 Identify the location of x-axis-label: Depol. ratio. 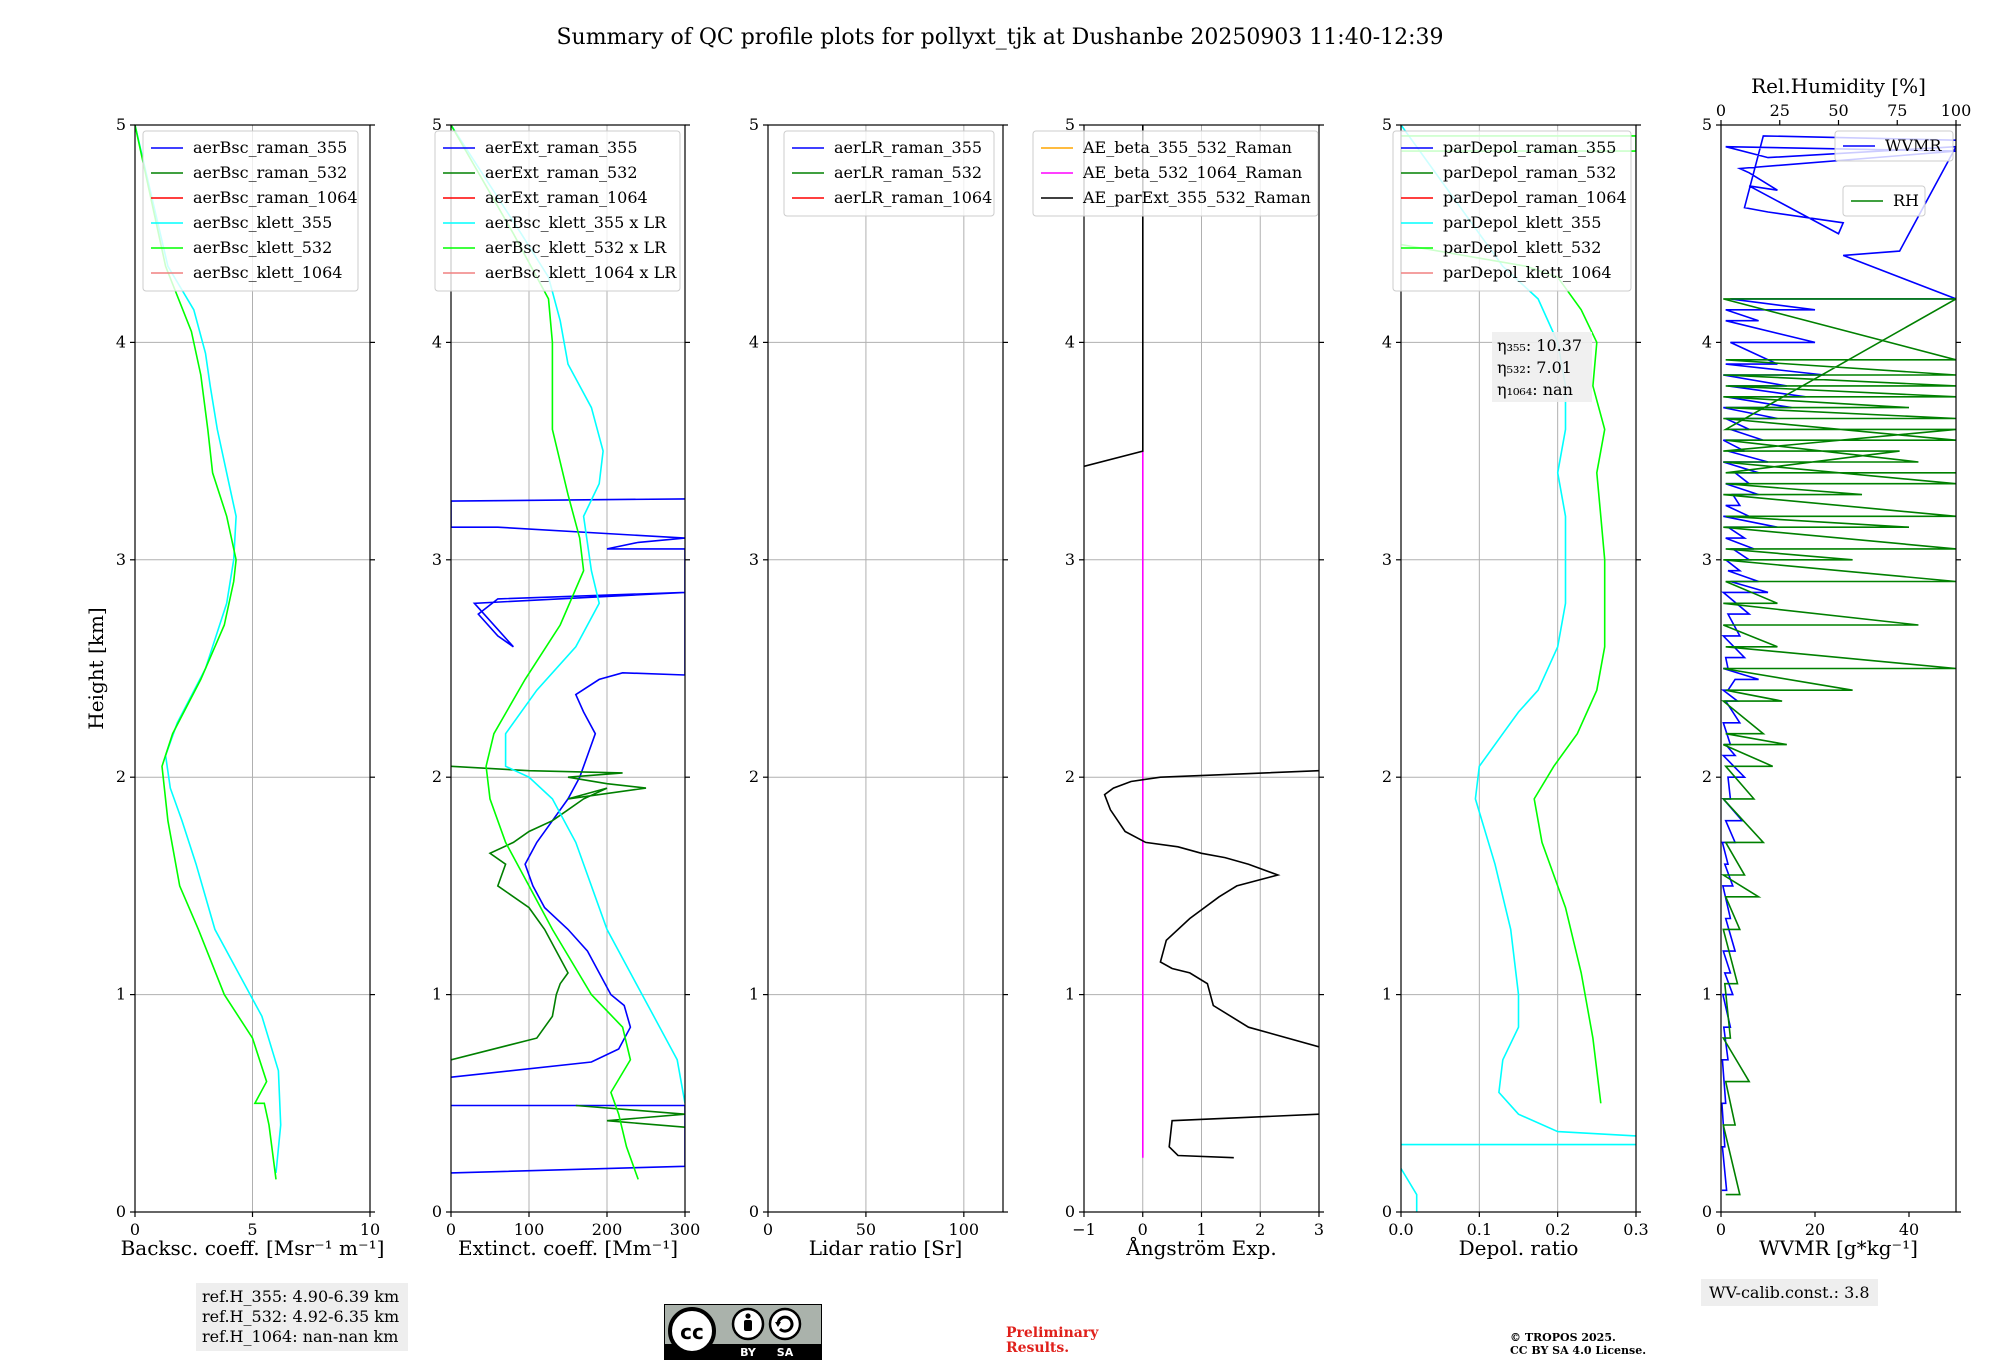
(1519, 1248).